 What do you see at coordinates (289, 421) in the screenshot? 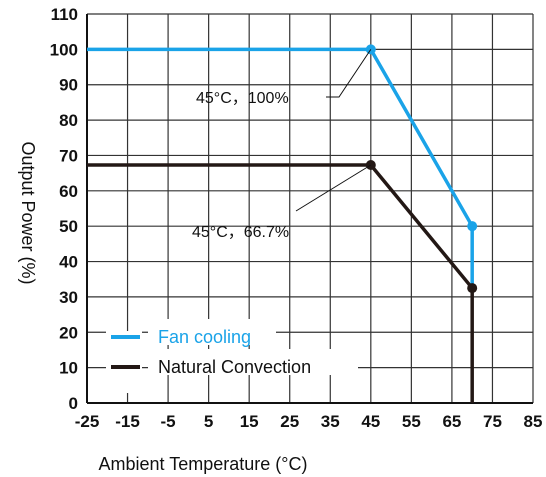
I see `x-tick-label: 25` at bounding box center [289, 421].